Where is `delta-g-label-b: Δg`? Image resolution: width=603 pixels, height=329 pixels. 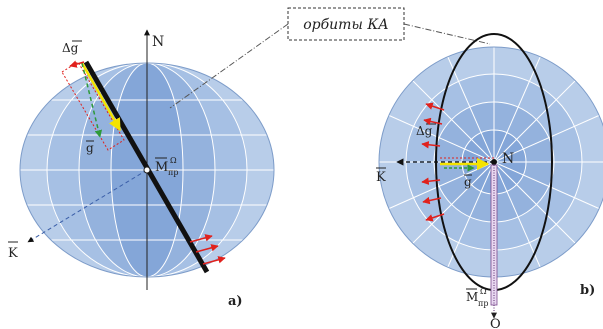 delta-g-label-b: Δg is located at coordinates (424, 131).